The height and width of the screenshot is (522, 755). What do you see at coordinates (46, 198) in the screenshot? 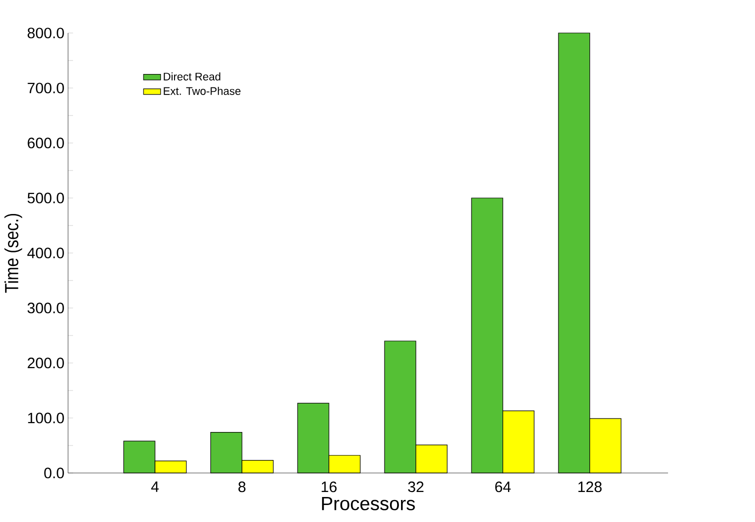
I see `y-tick-label: 500.0` at bounding box center [46, 198].